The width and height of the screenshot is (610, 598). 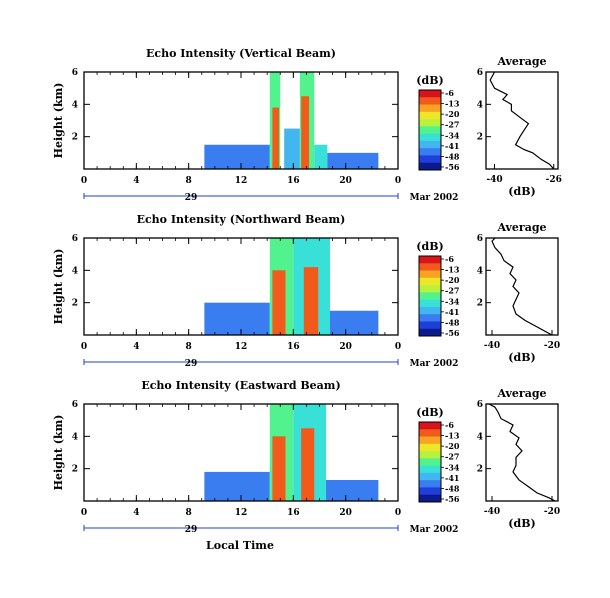 What do you see at coordinates (240, 545) in the screenshot?
I see `x-axis-label: Local Time` at bounding box center [240, 545].